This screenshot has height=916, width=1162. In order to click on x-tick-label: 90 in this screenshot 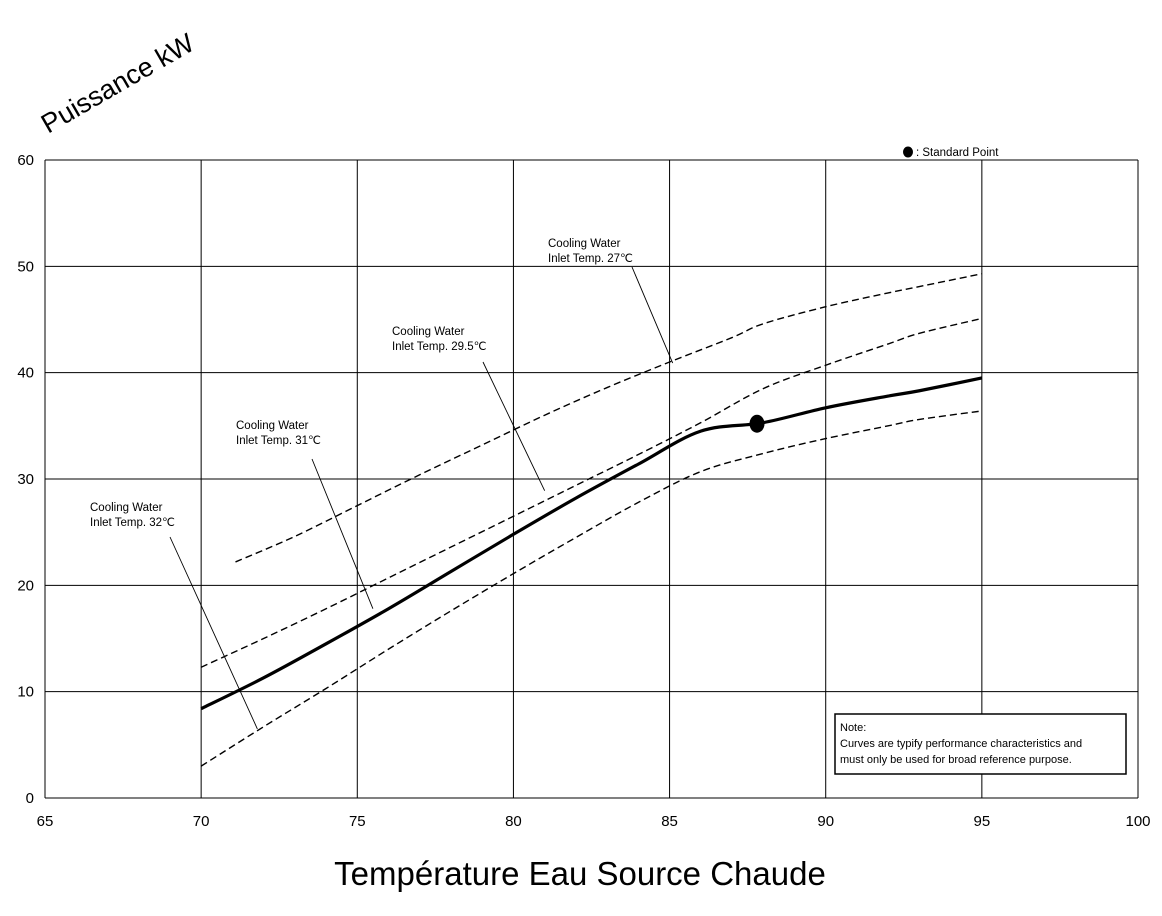, I will do `click(825, 821)`.